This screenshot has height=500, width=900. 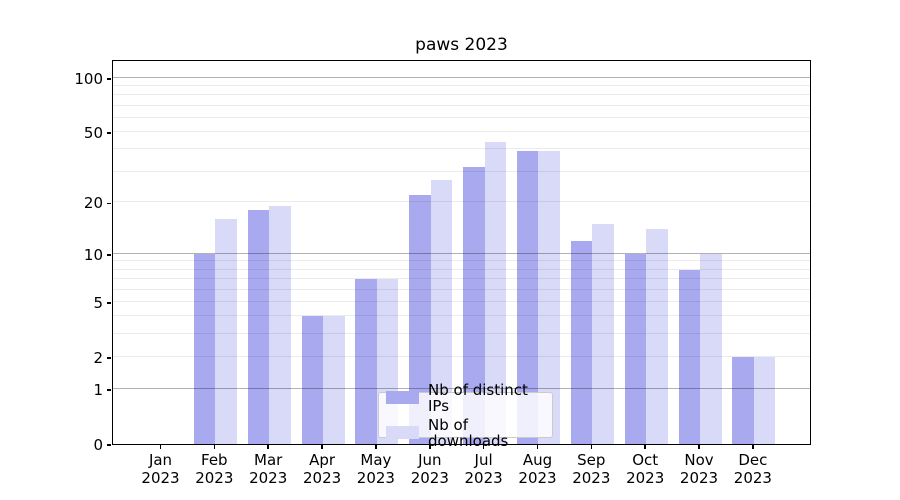 What do you see at coordinates (312, 380) in the screenshot?
I see `bar-apr-distinct-ips` at bounding box center [312, 380].